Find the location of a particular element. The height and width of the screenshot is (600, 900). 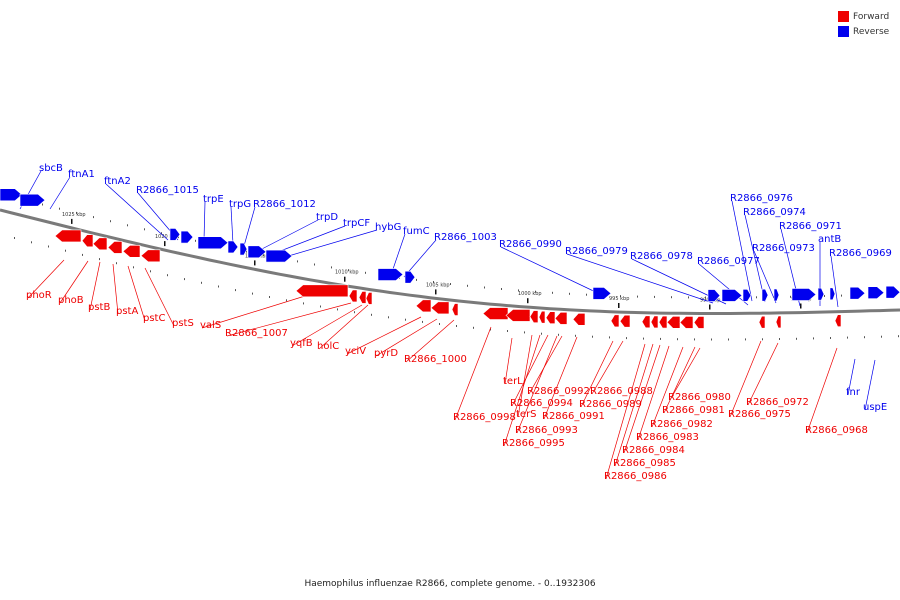

gene-label-r2866-1000: R2866_1000 is located at coordinates (435, 359).